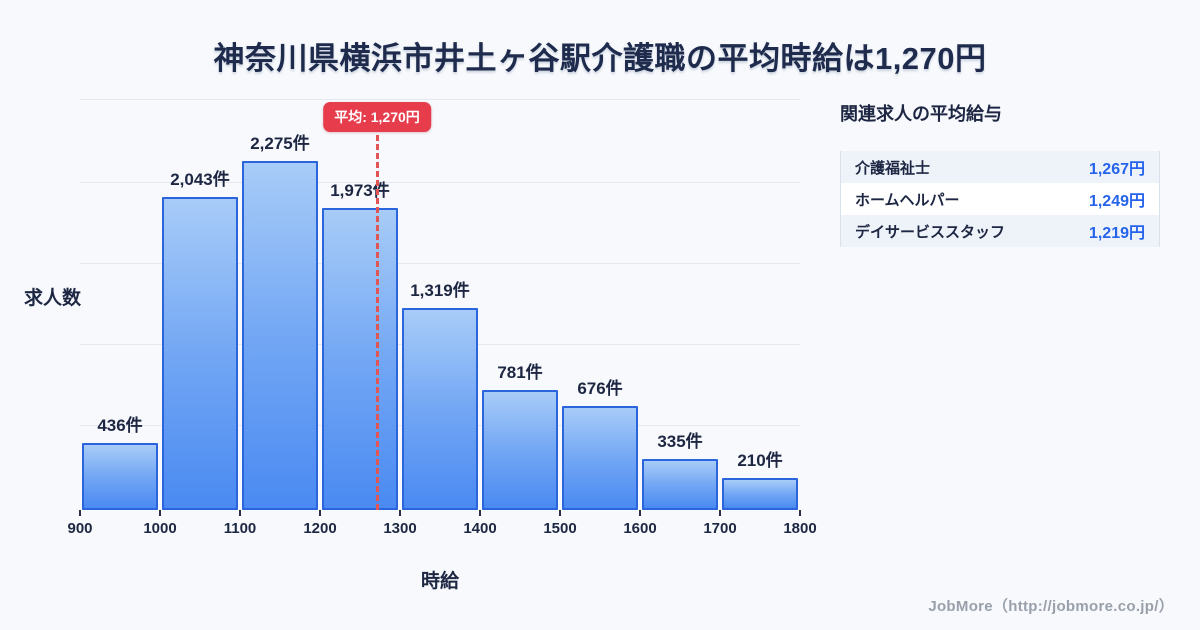  I want to click on bar-value-label: 1,319件, so click(440, 290).